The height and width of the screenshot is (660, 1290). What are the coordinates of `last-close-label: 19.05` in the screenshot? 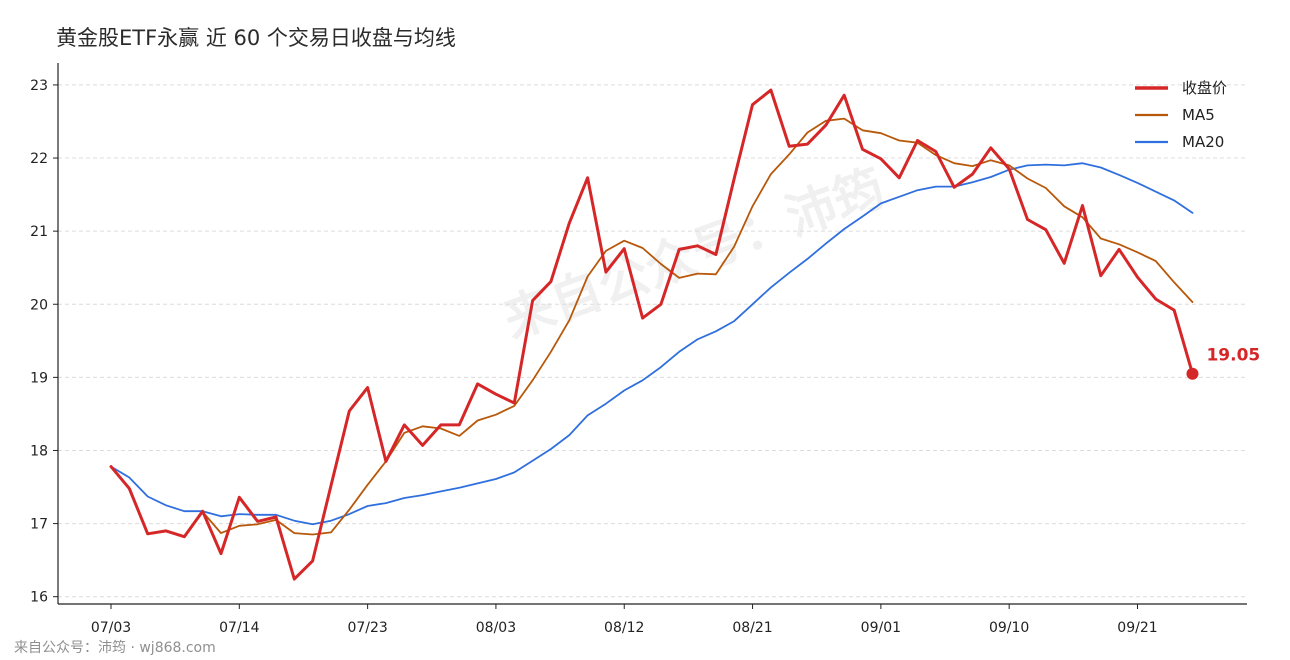 It's located at (1233, 356).